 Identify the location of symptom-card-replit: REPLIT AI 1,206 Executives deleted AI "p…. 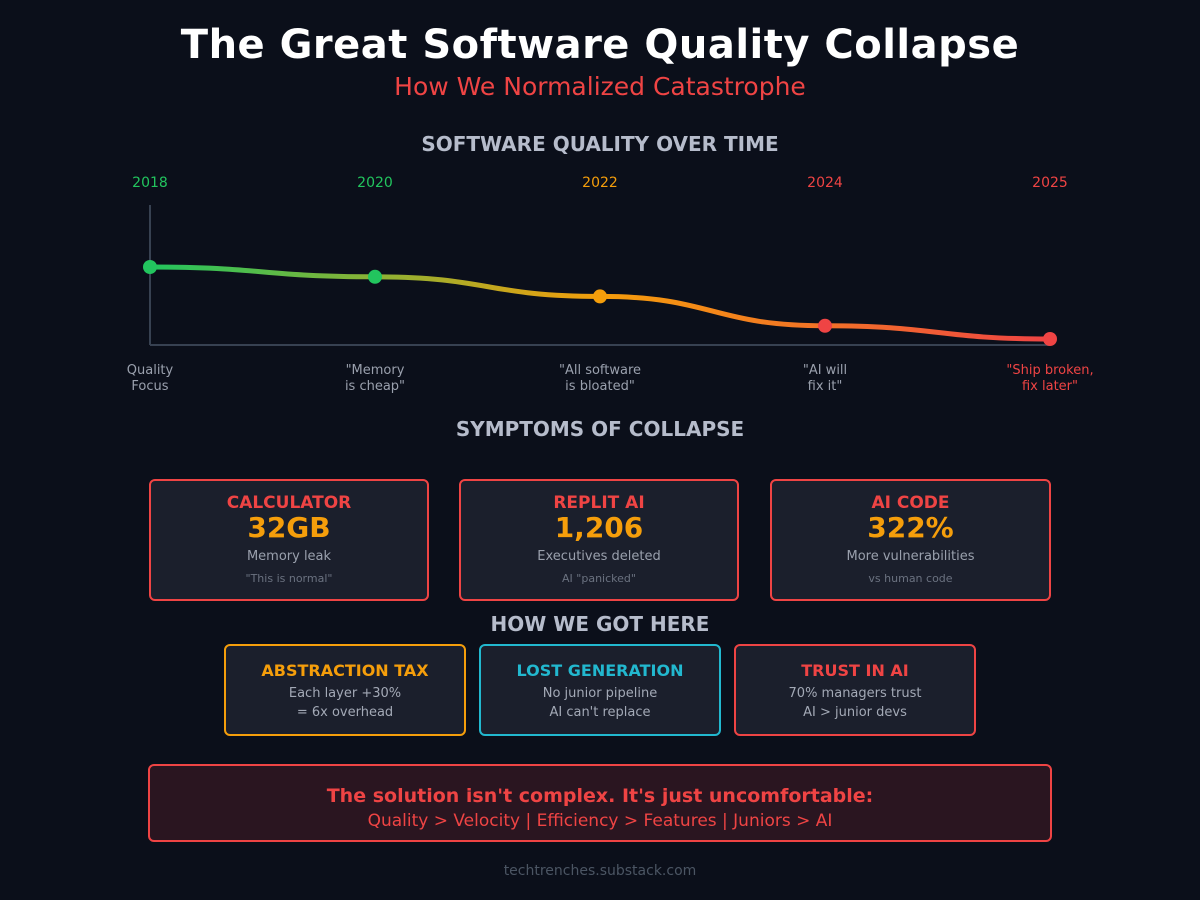
(599, 540).